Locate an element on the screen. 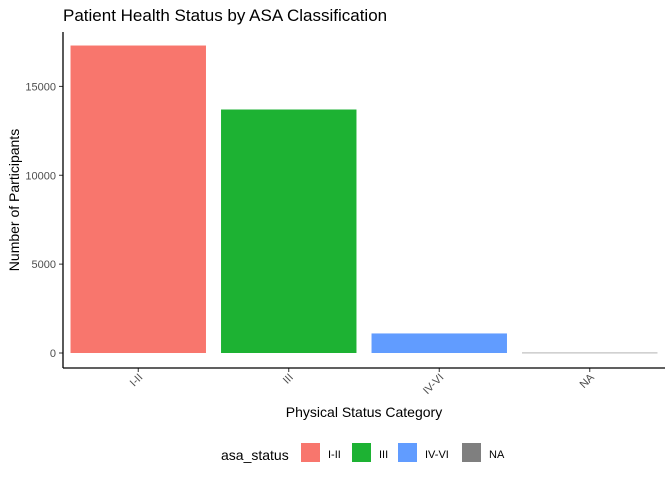  legend-key-i-ii is located at coordinates (310, 452).